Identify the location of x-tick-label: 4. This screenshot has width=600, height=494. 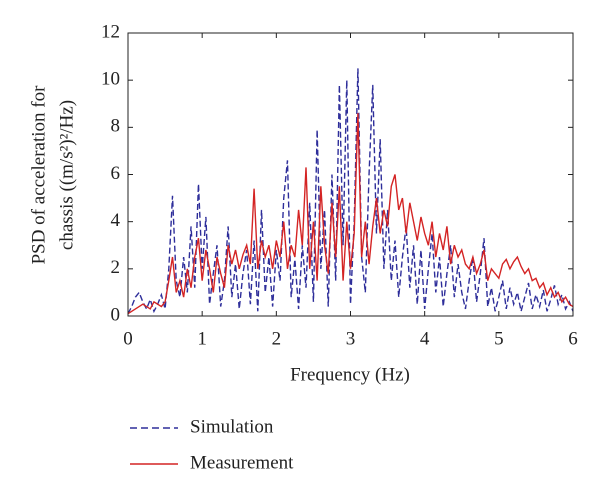
(425, 338).